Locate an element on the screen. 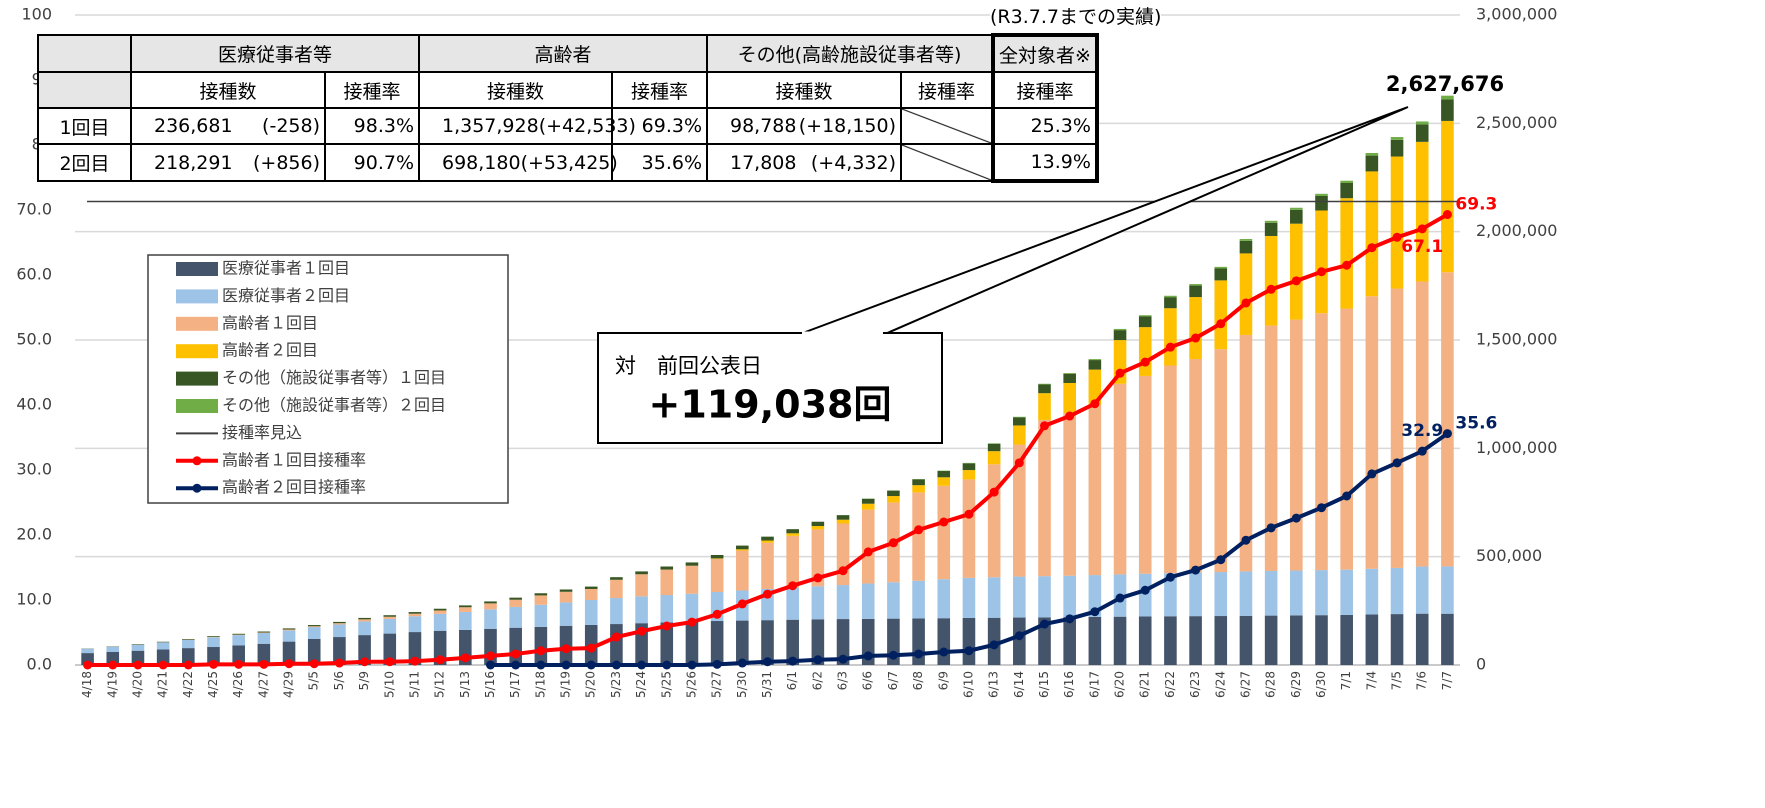 This screenshot has width=1765, height=808. table-subheader: 接種数 is located at coordinates (228, 90).